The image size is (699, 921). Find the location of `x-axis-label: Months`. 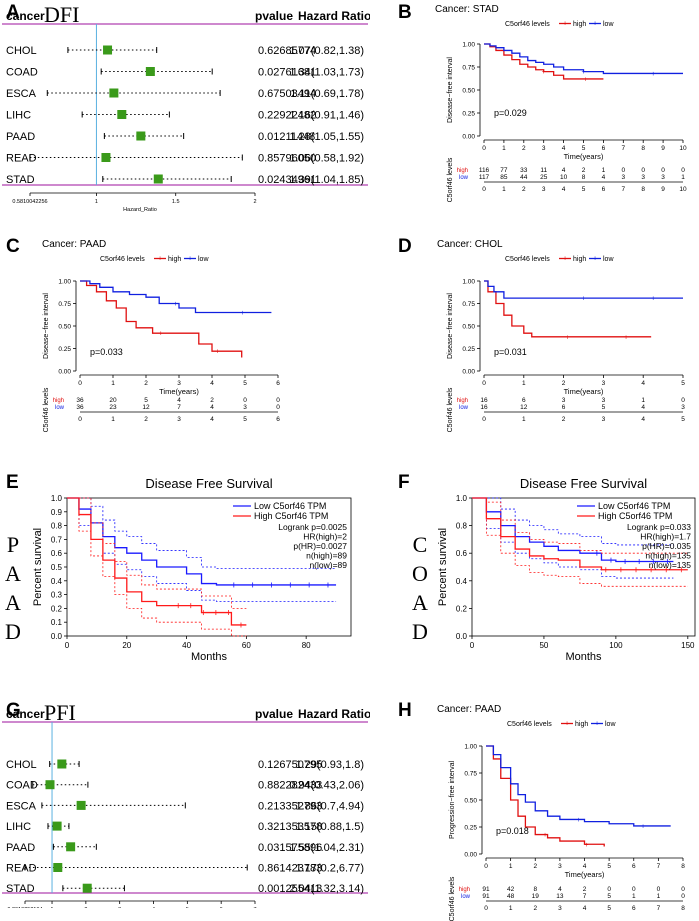

x-axis-label: Months is located at coordinates (583, 657).